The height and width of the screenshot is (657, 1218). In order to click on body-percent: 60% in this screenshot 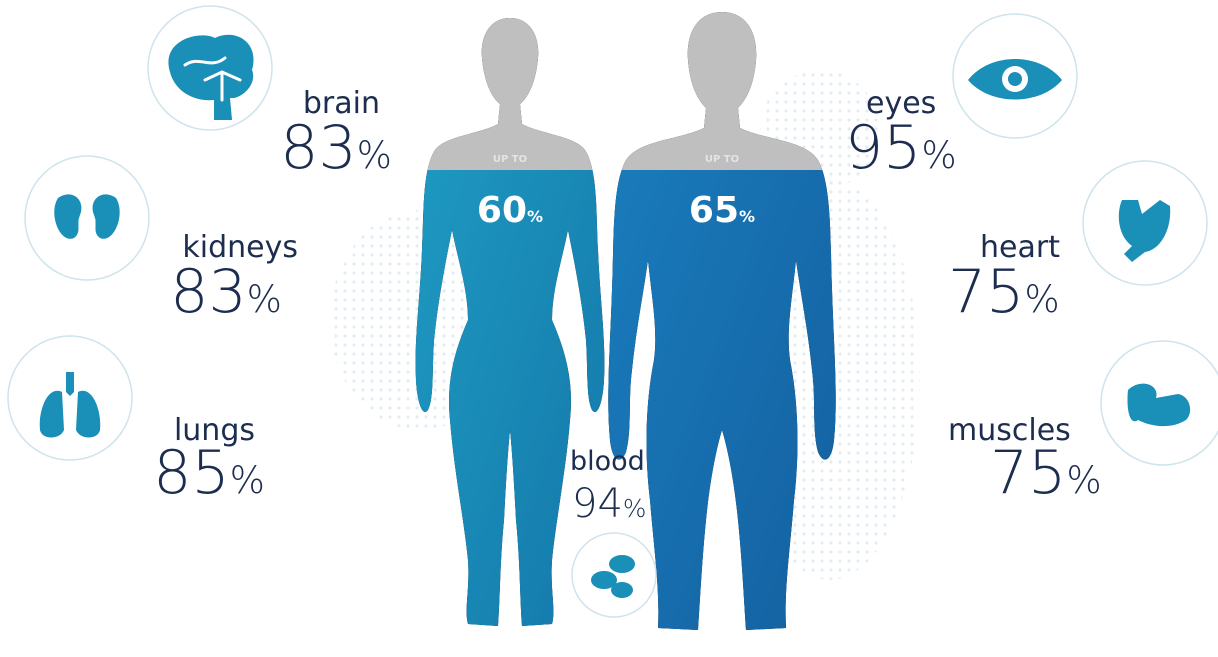, I will do `click(510, 210)`.